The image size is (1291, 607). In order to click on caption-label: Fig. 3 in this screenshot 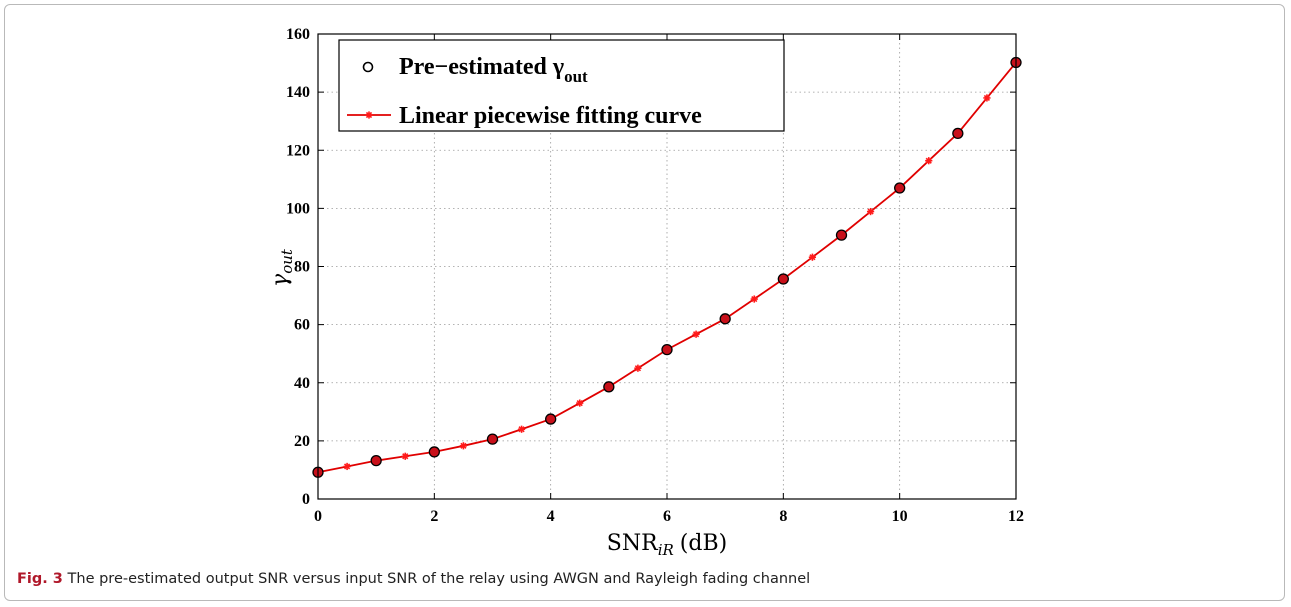, I will do `click(40, 579)`.